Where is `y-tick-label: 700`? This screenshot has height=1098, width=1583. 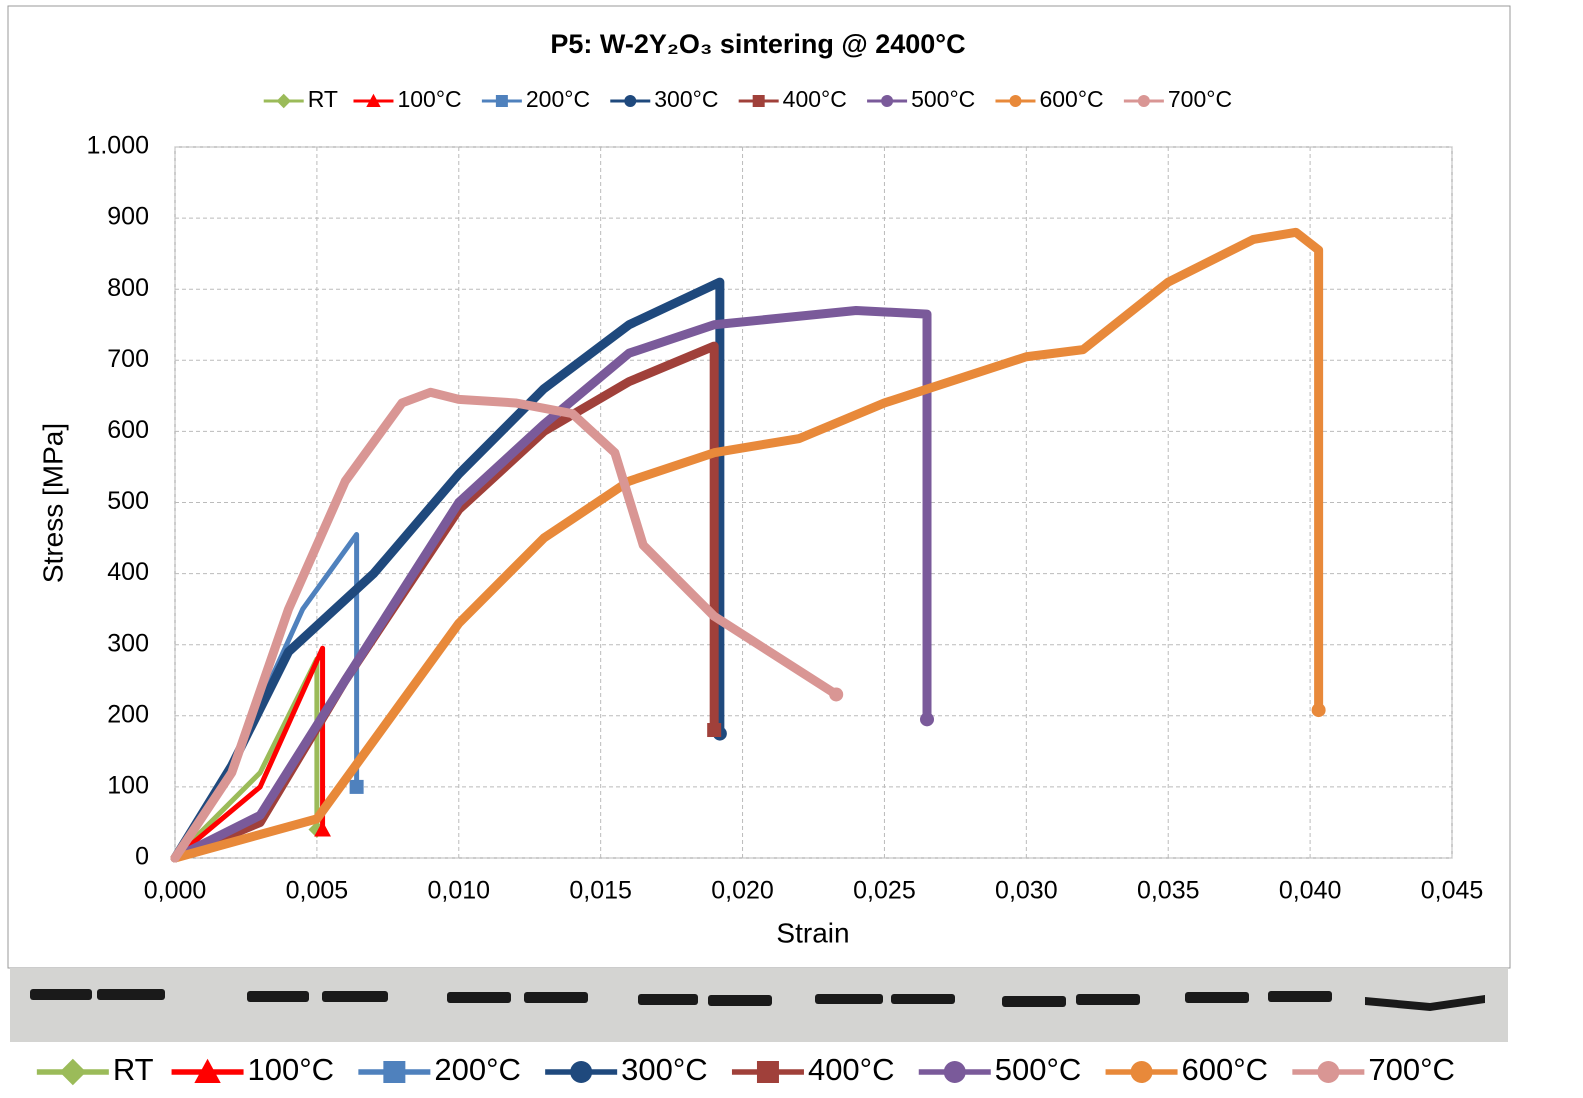
y-tick-label: 700 is located at coordinates (128, 359).